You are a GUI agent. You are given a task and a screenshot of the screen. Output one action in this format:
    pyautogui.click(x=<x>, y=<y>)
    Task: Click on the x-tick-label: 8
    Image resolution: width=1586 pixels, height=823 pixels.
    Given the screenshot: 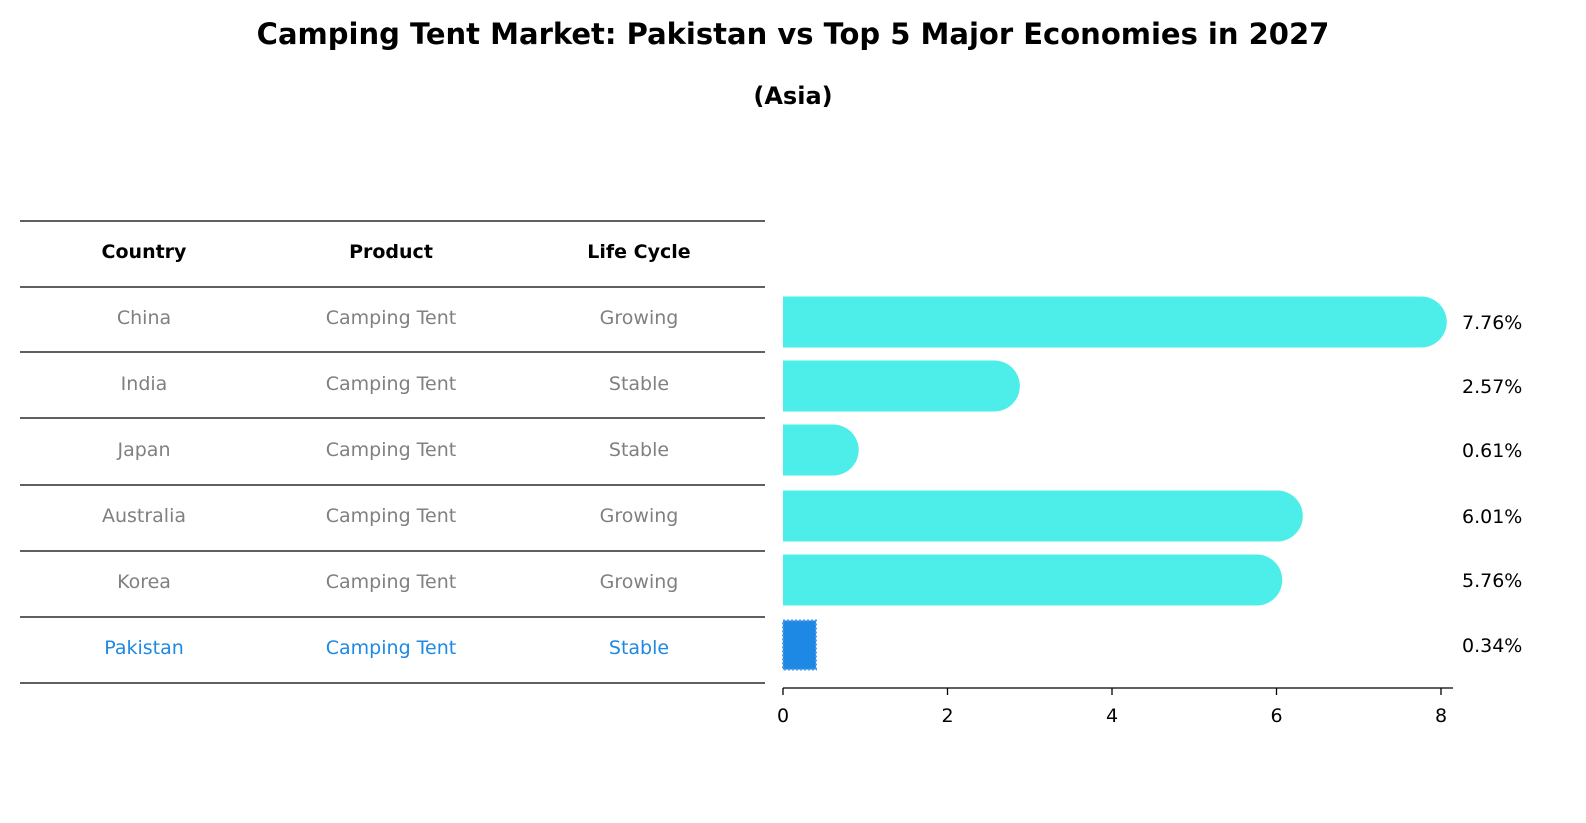 What is the action you would take?
    pyautogui.click(x=1441, y=716)
    